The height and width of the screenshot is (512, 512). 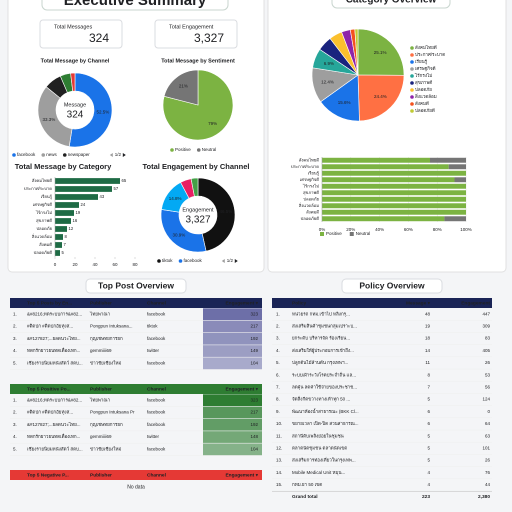 What do you see at coordinates (279, 435) in the screenshot?
I see `table-cell: 11.` at bounding box center [279, 435].